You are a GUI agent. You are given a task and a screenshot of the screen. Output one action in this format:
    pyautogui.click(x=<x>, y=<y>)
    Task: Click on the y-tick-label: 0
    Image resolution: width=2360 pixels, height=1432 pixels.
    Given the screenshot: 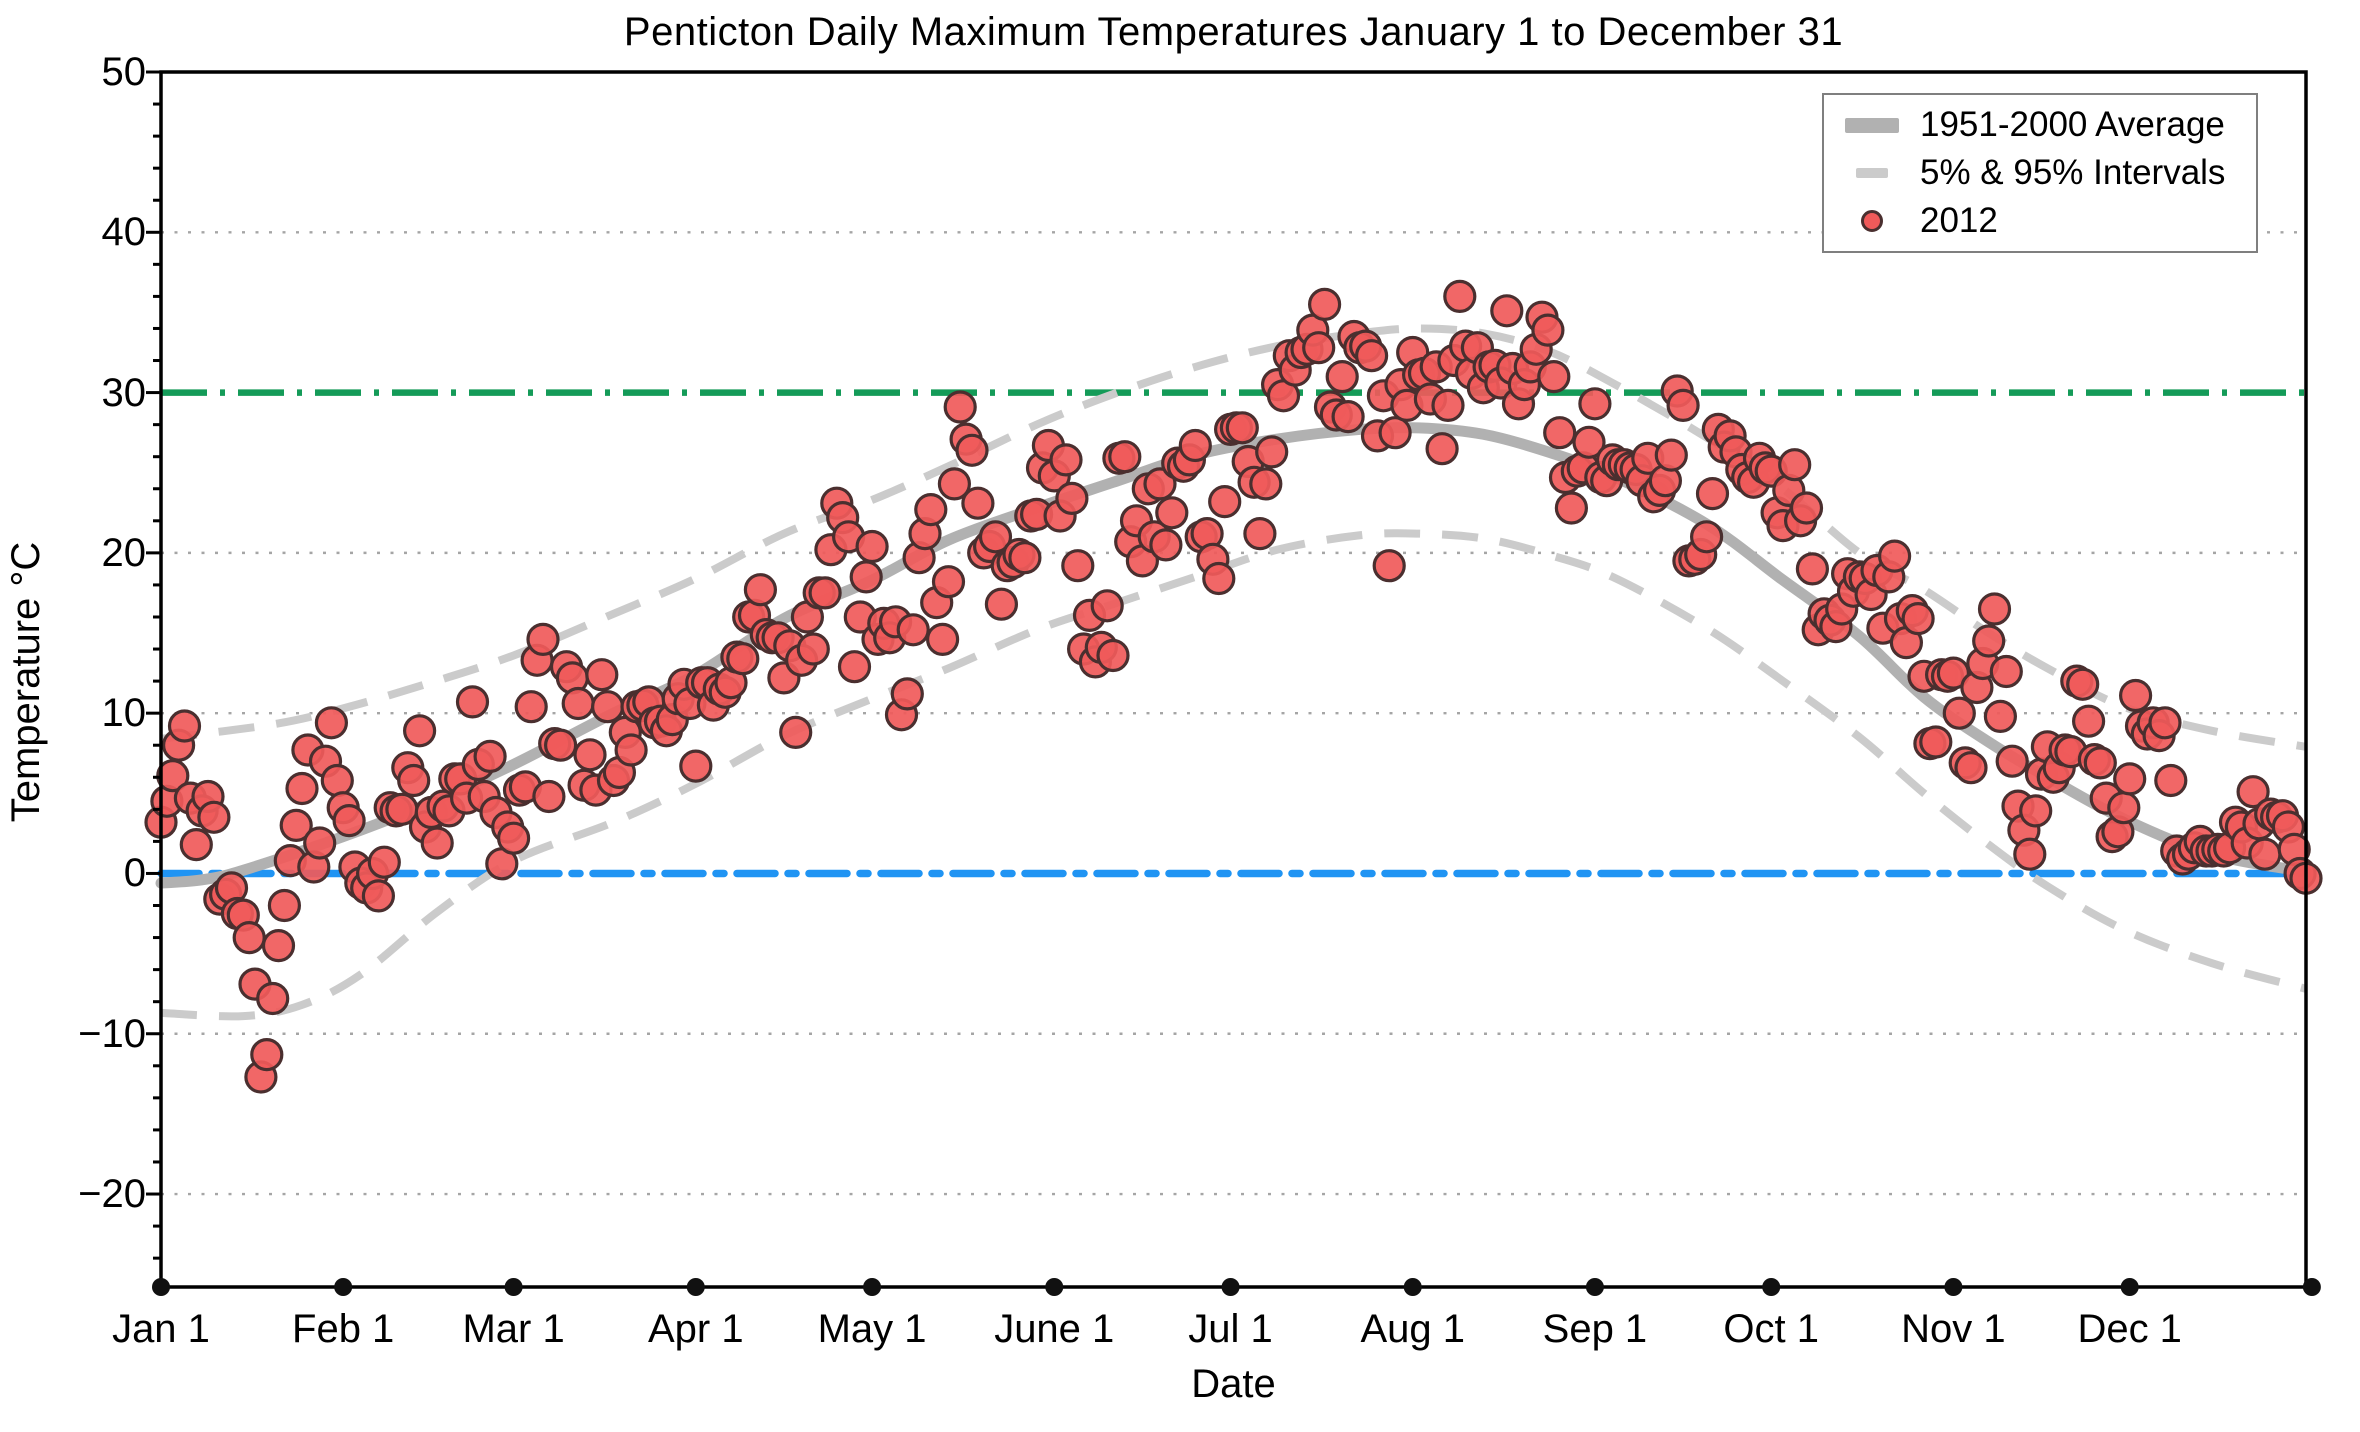 What is the action you would take?
    pyautogui.click(x=134, y=873)
    